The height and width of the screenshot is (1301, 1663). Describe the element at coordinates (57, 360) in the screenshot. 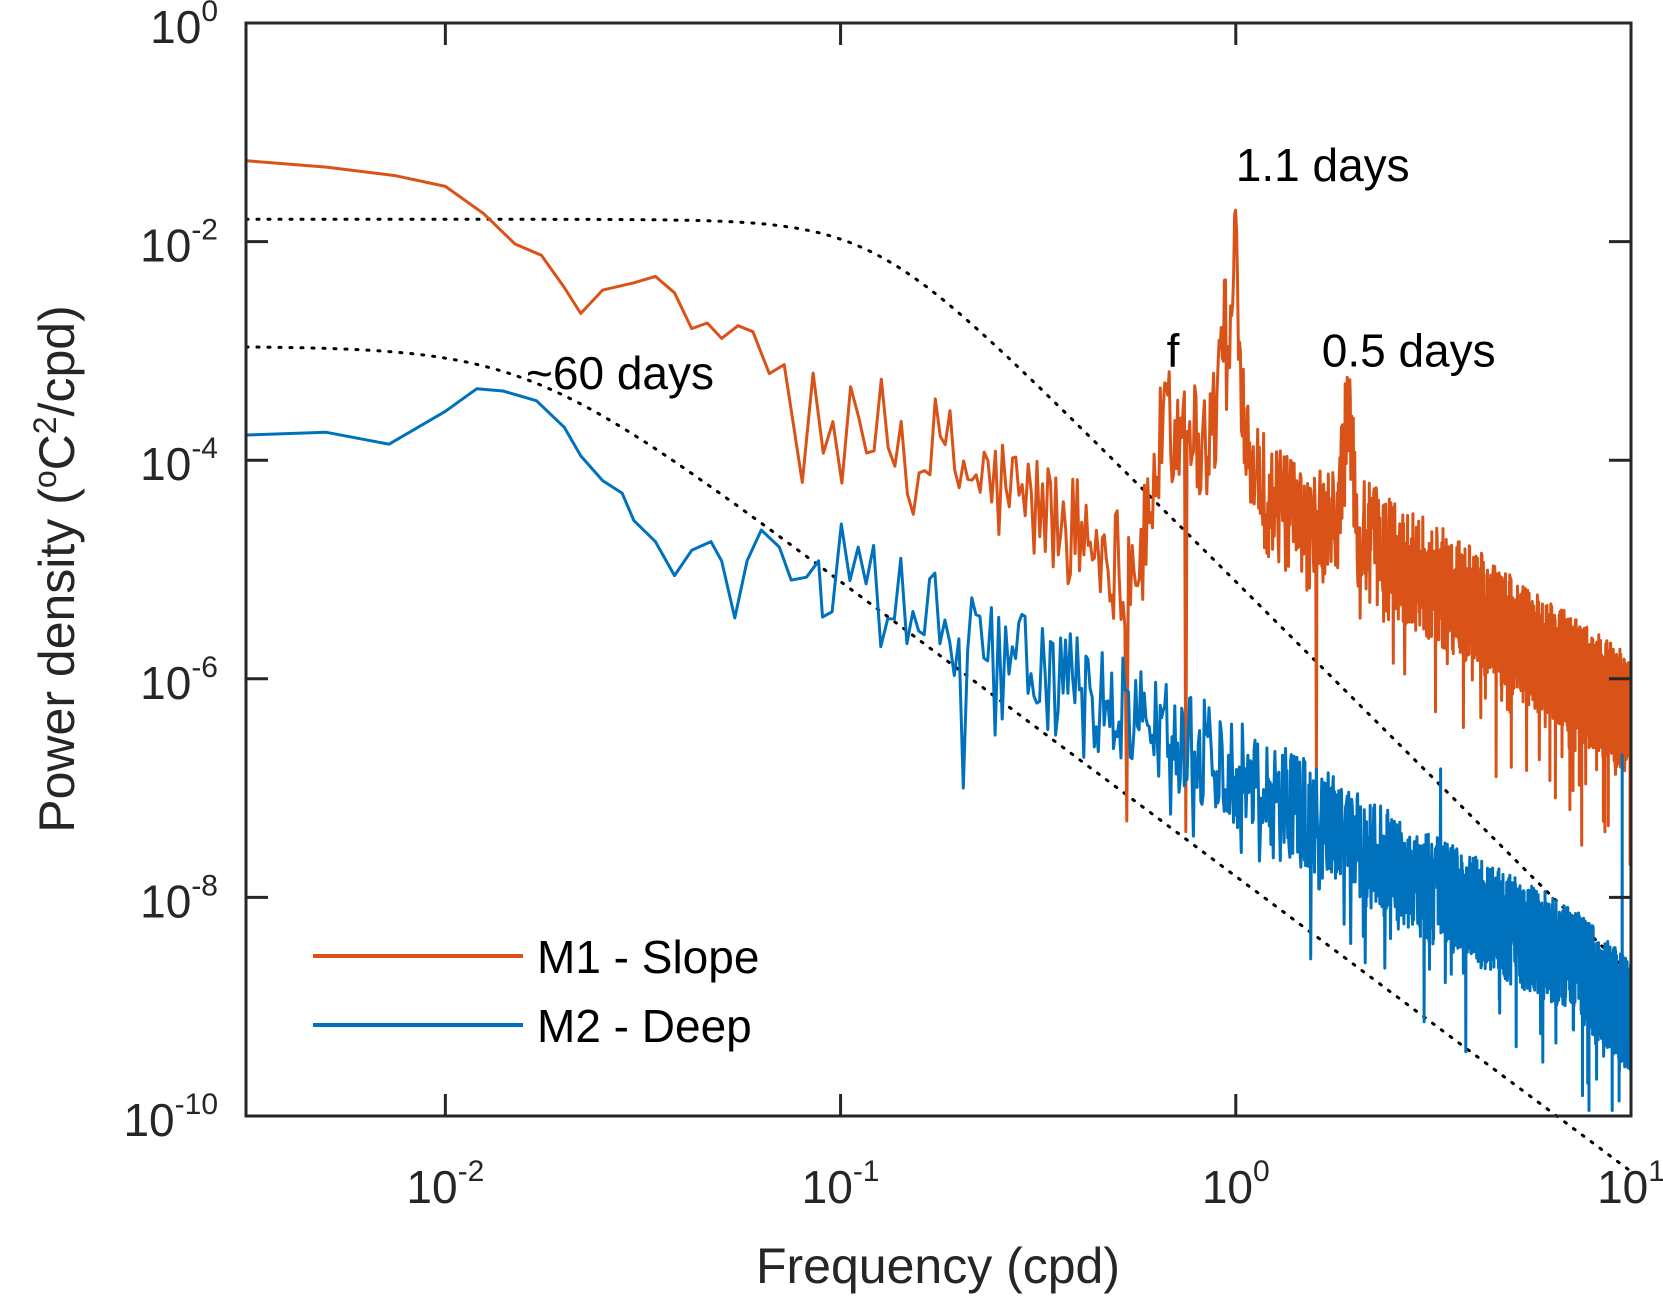

I see `y-axis-title-suffix: /cpd)` at that location.